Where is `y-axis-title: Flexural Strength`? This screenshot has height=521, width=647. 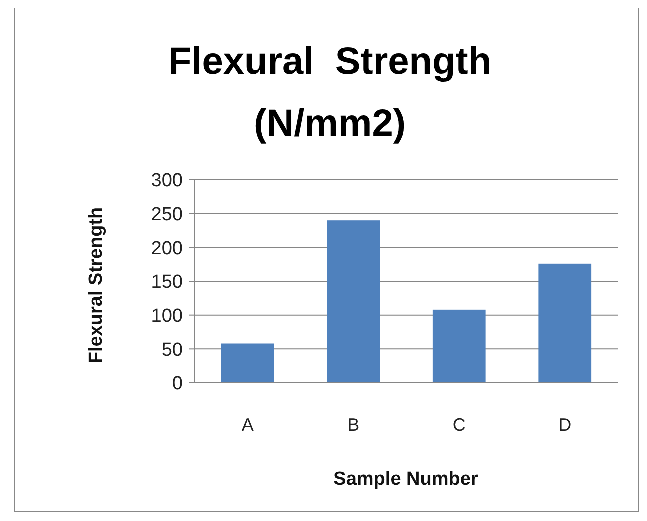
y-axis-title: Flexural Strength is located at coordinates (96, 285).